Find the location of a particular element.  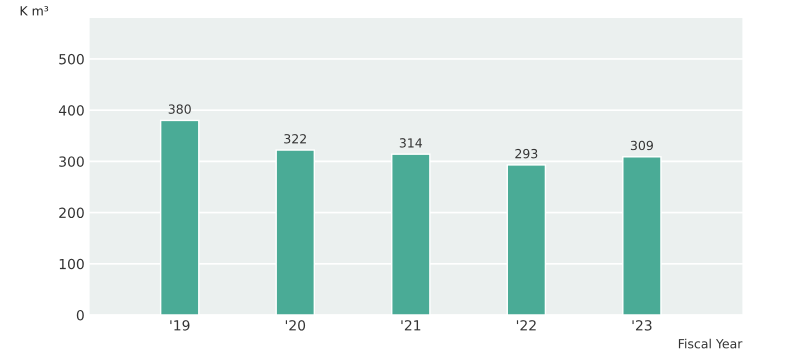

data-label: 309 is located at coordinates (641, 145).